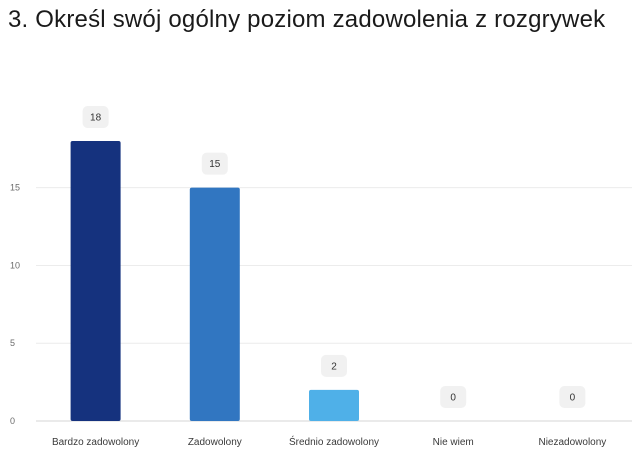 This screenshot has width=638, height=452. What do you see at coordinates (572, 442) in the screenshot?
I see `x-category-label: Niezadowolony` at bounding box center [572, 442].